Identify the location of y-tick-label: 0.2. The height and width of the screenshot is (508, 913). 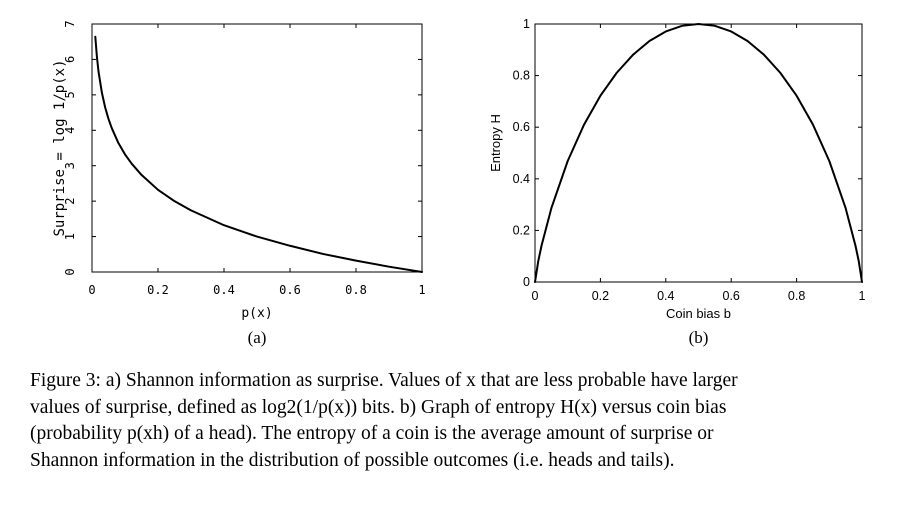
(521, 230).